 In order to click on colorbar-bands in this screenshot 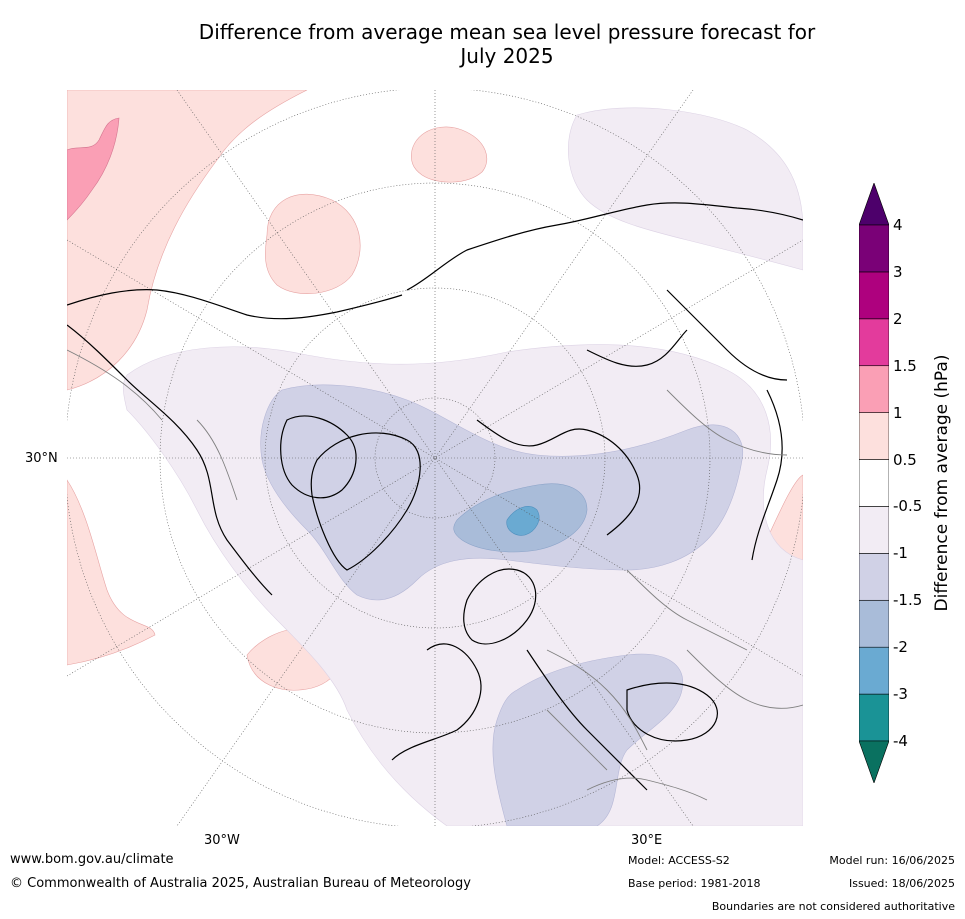, I will do `click(874, 483)`.